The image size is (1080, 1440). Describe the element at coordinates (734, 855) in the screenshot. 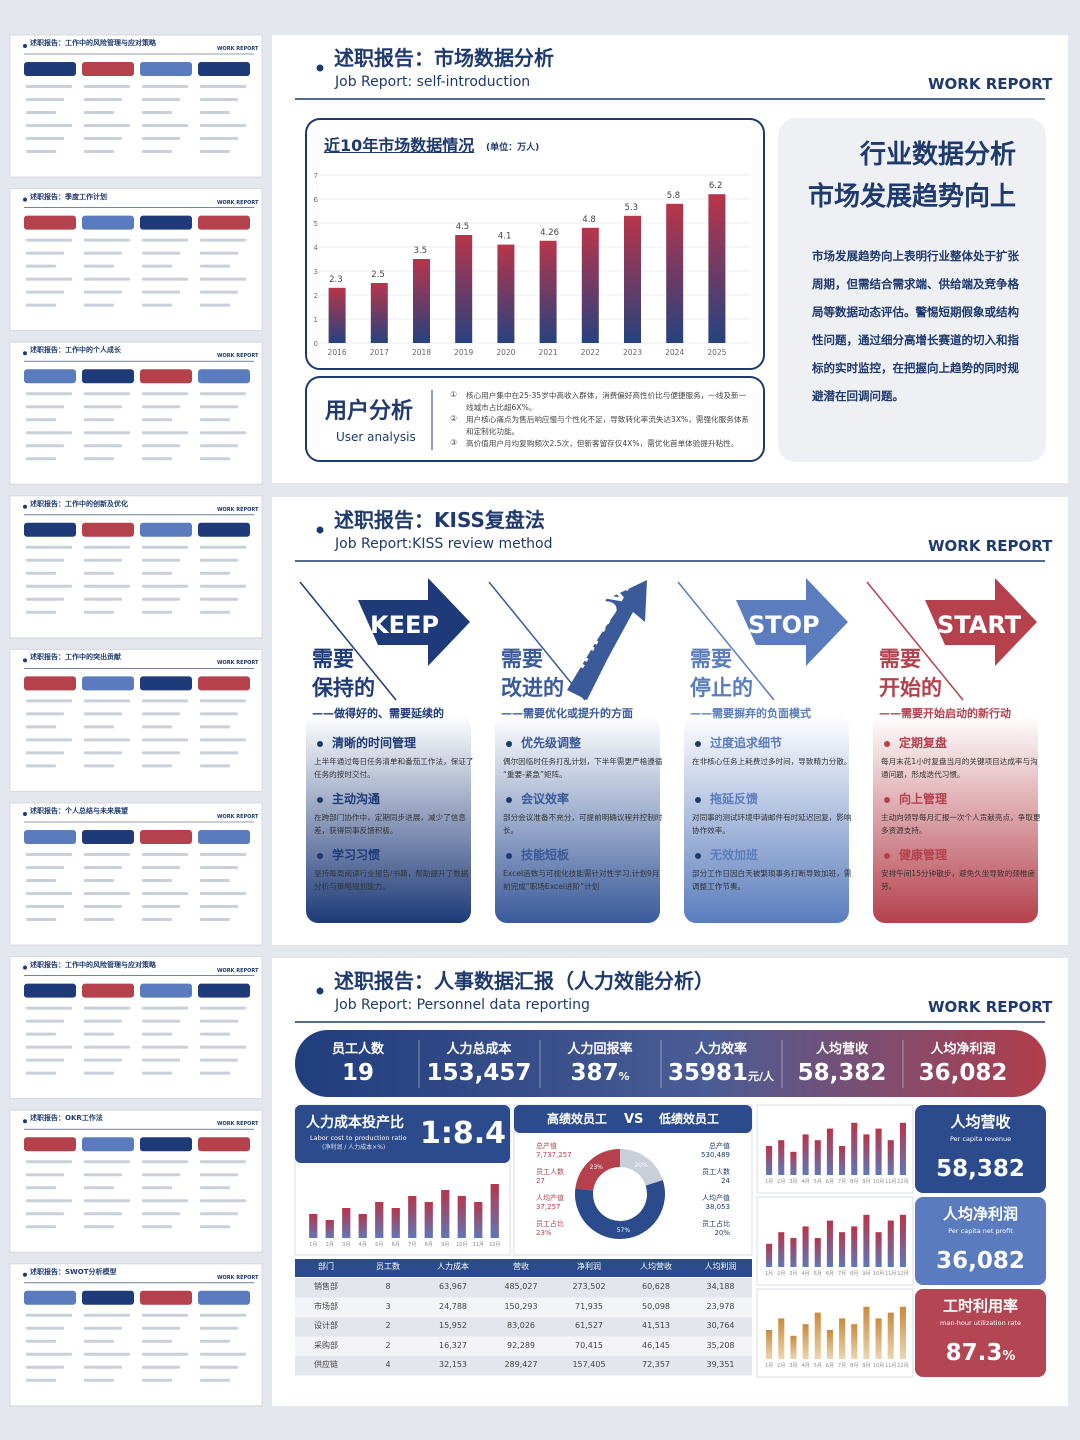

I see `kiss-item-title: 无效加班` at that location.